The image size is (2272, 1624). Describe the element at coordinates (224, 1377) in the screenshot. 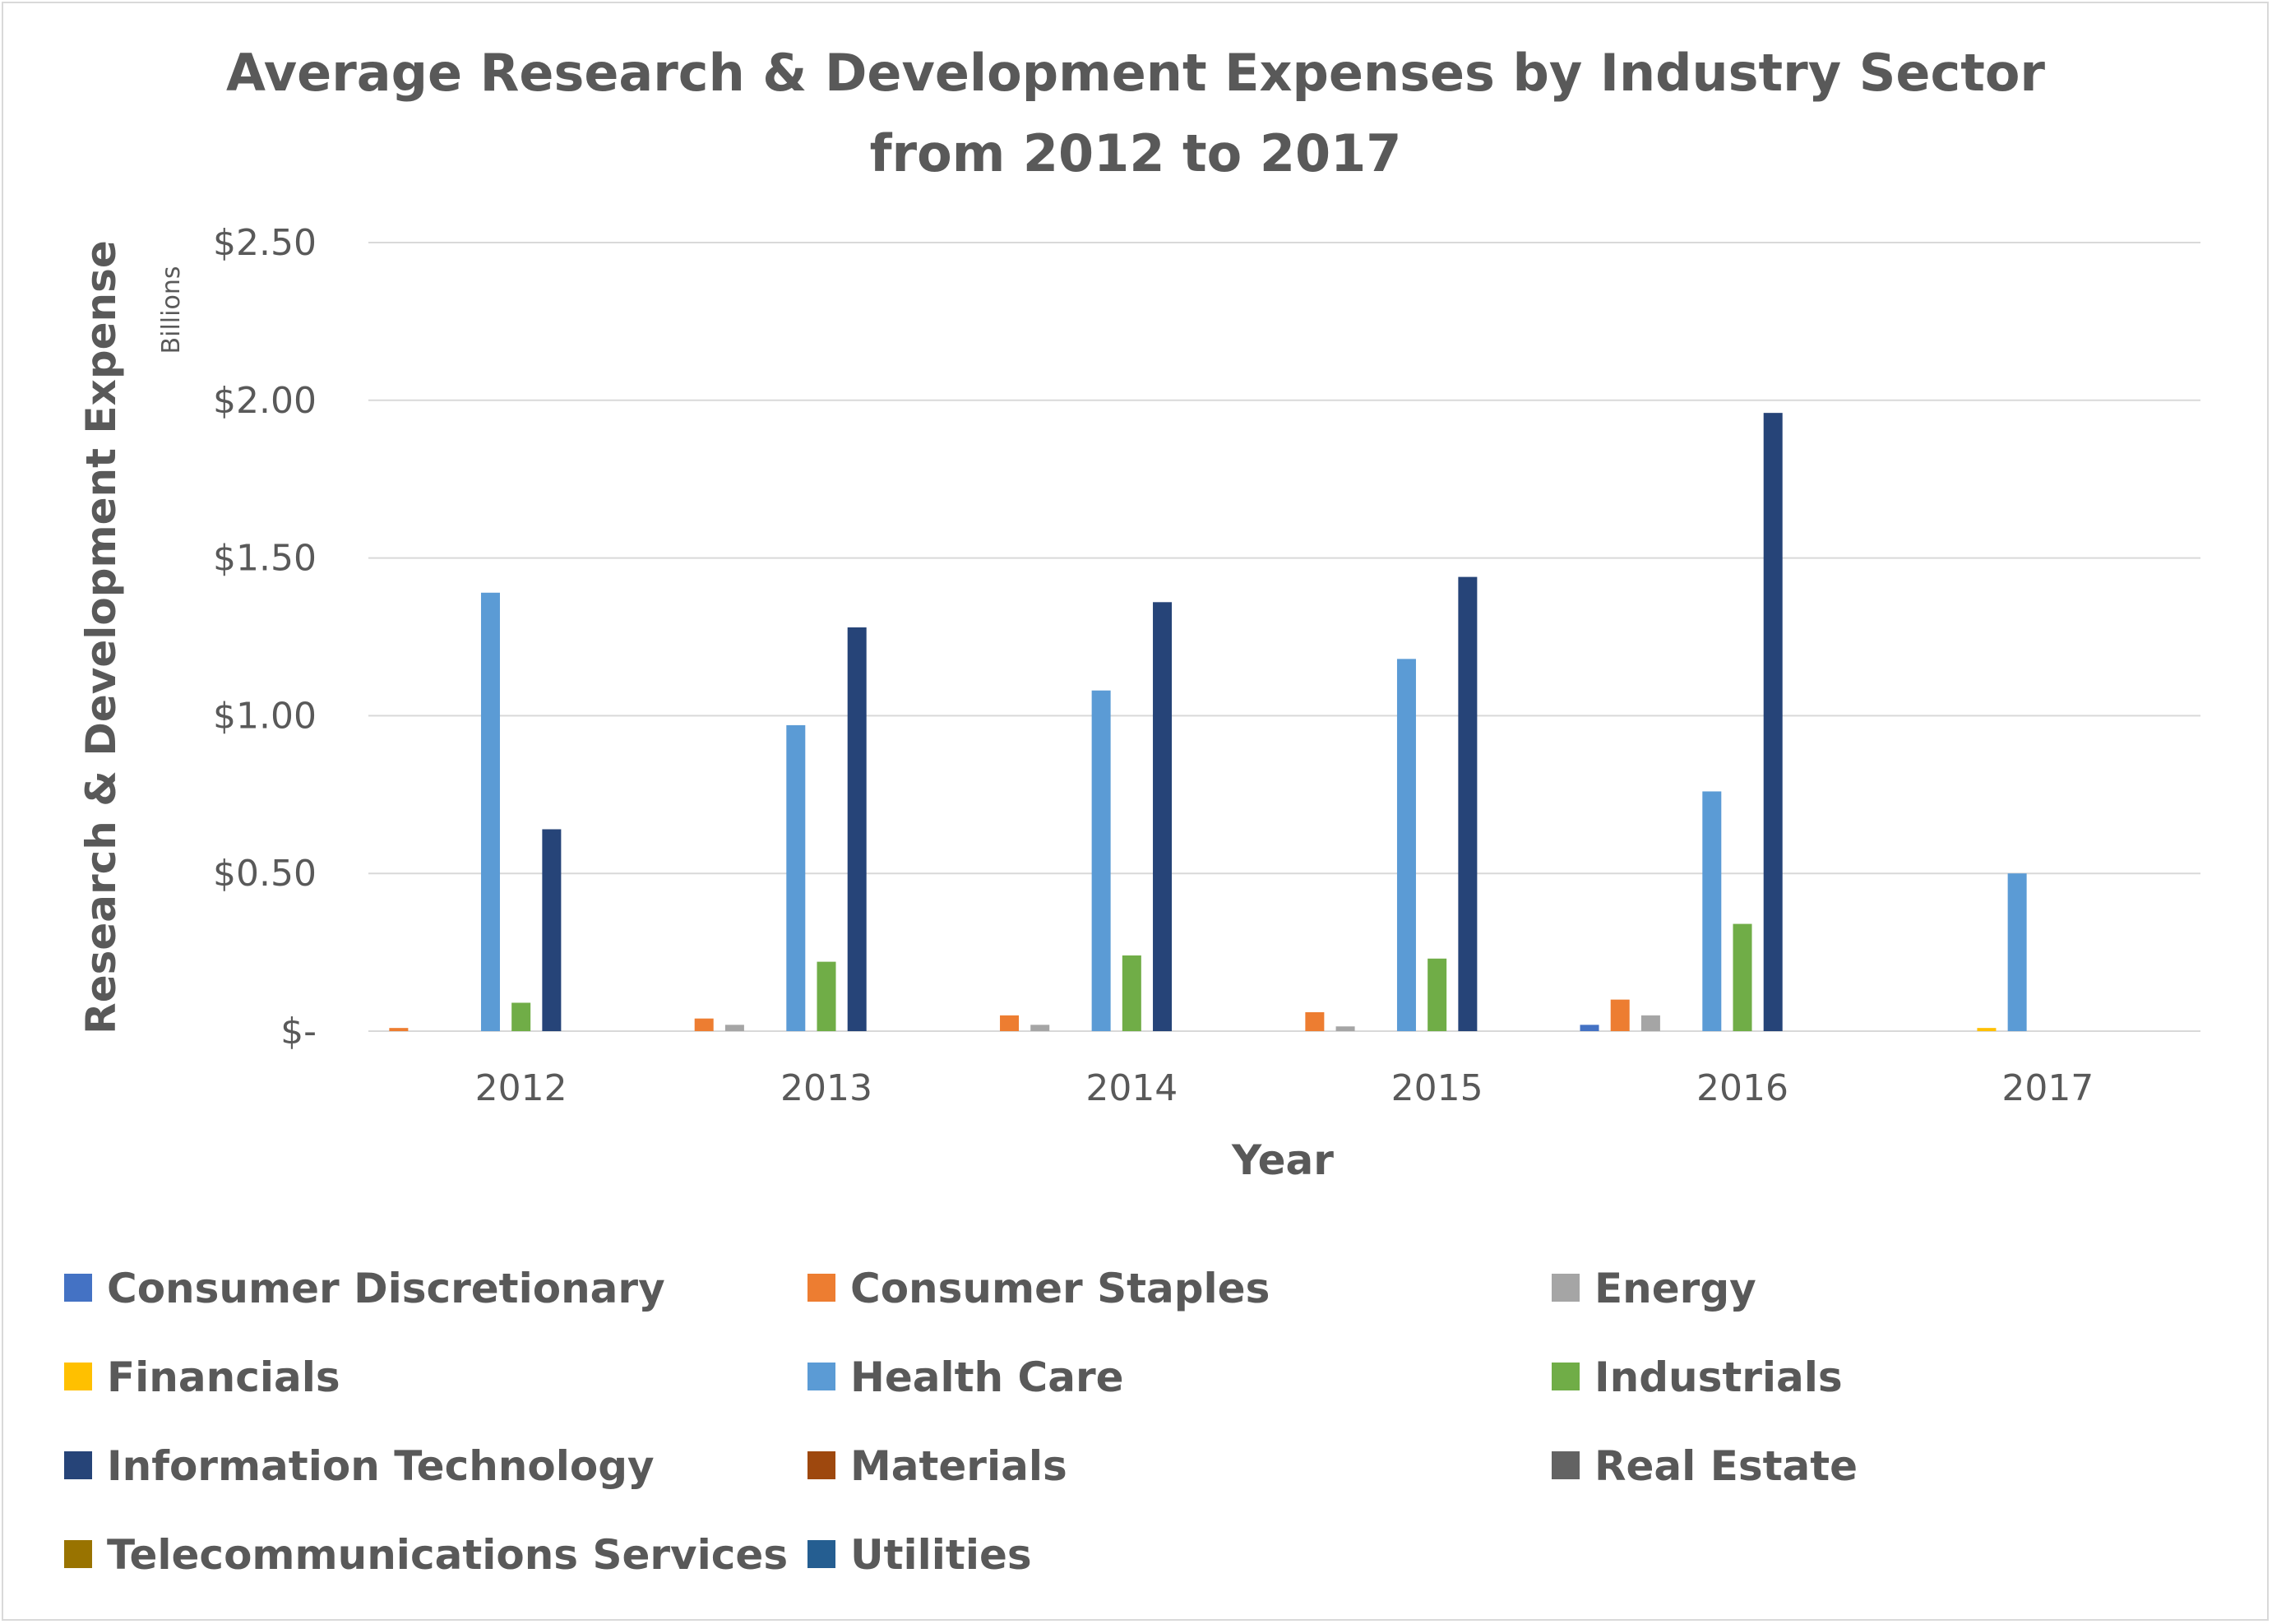

I see `legend-label: Financials` at that location.